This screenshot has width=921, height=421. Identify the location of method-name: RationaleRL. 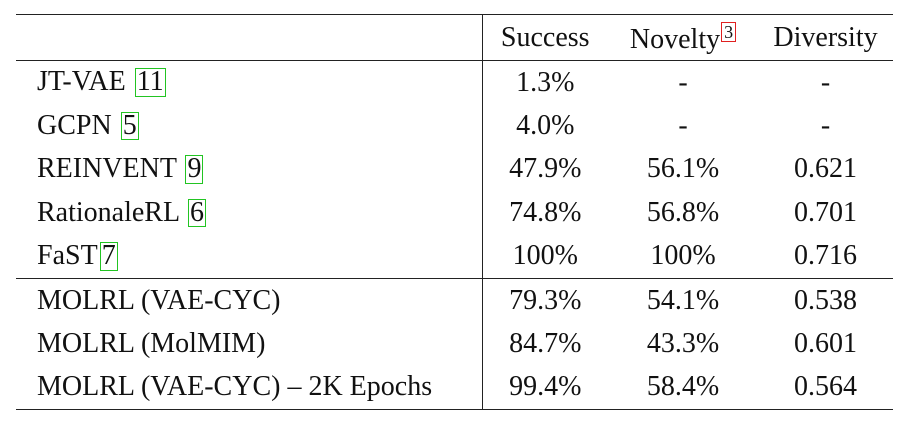
(112, 212).